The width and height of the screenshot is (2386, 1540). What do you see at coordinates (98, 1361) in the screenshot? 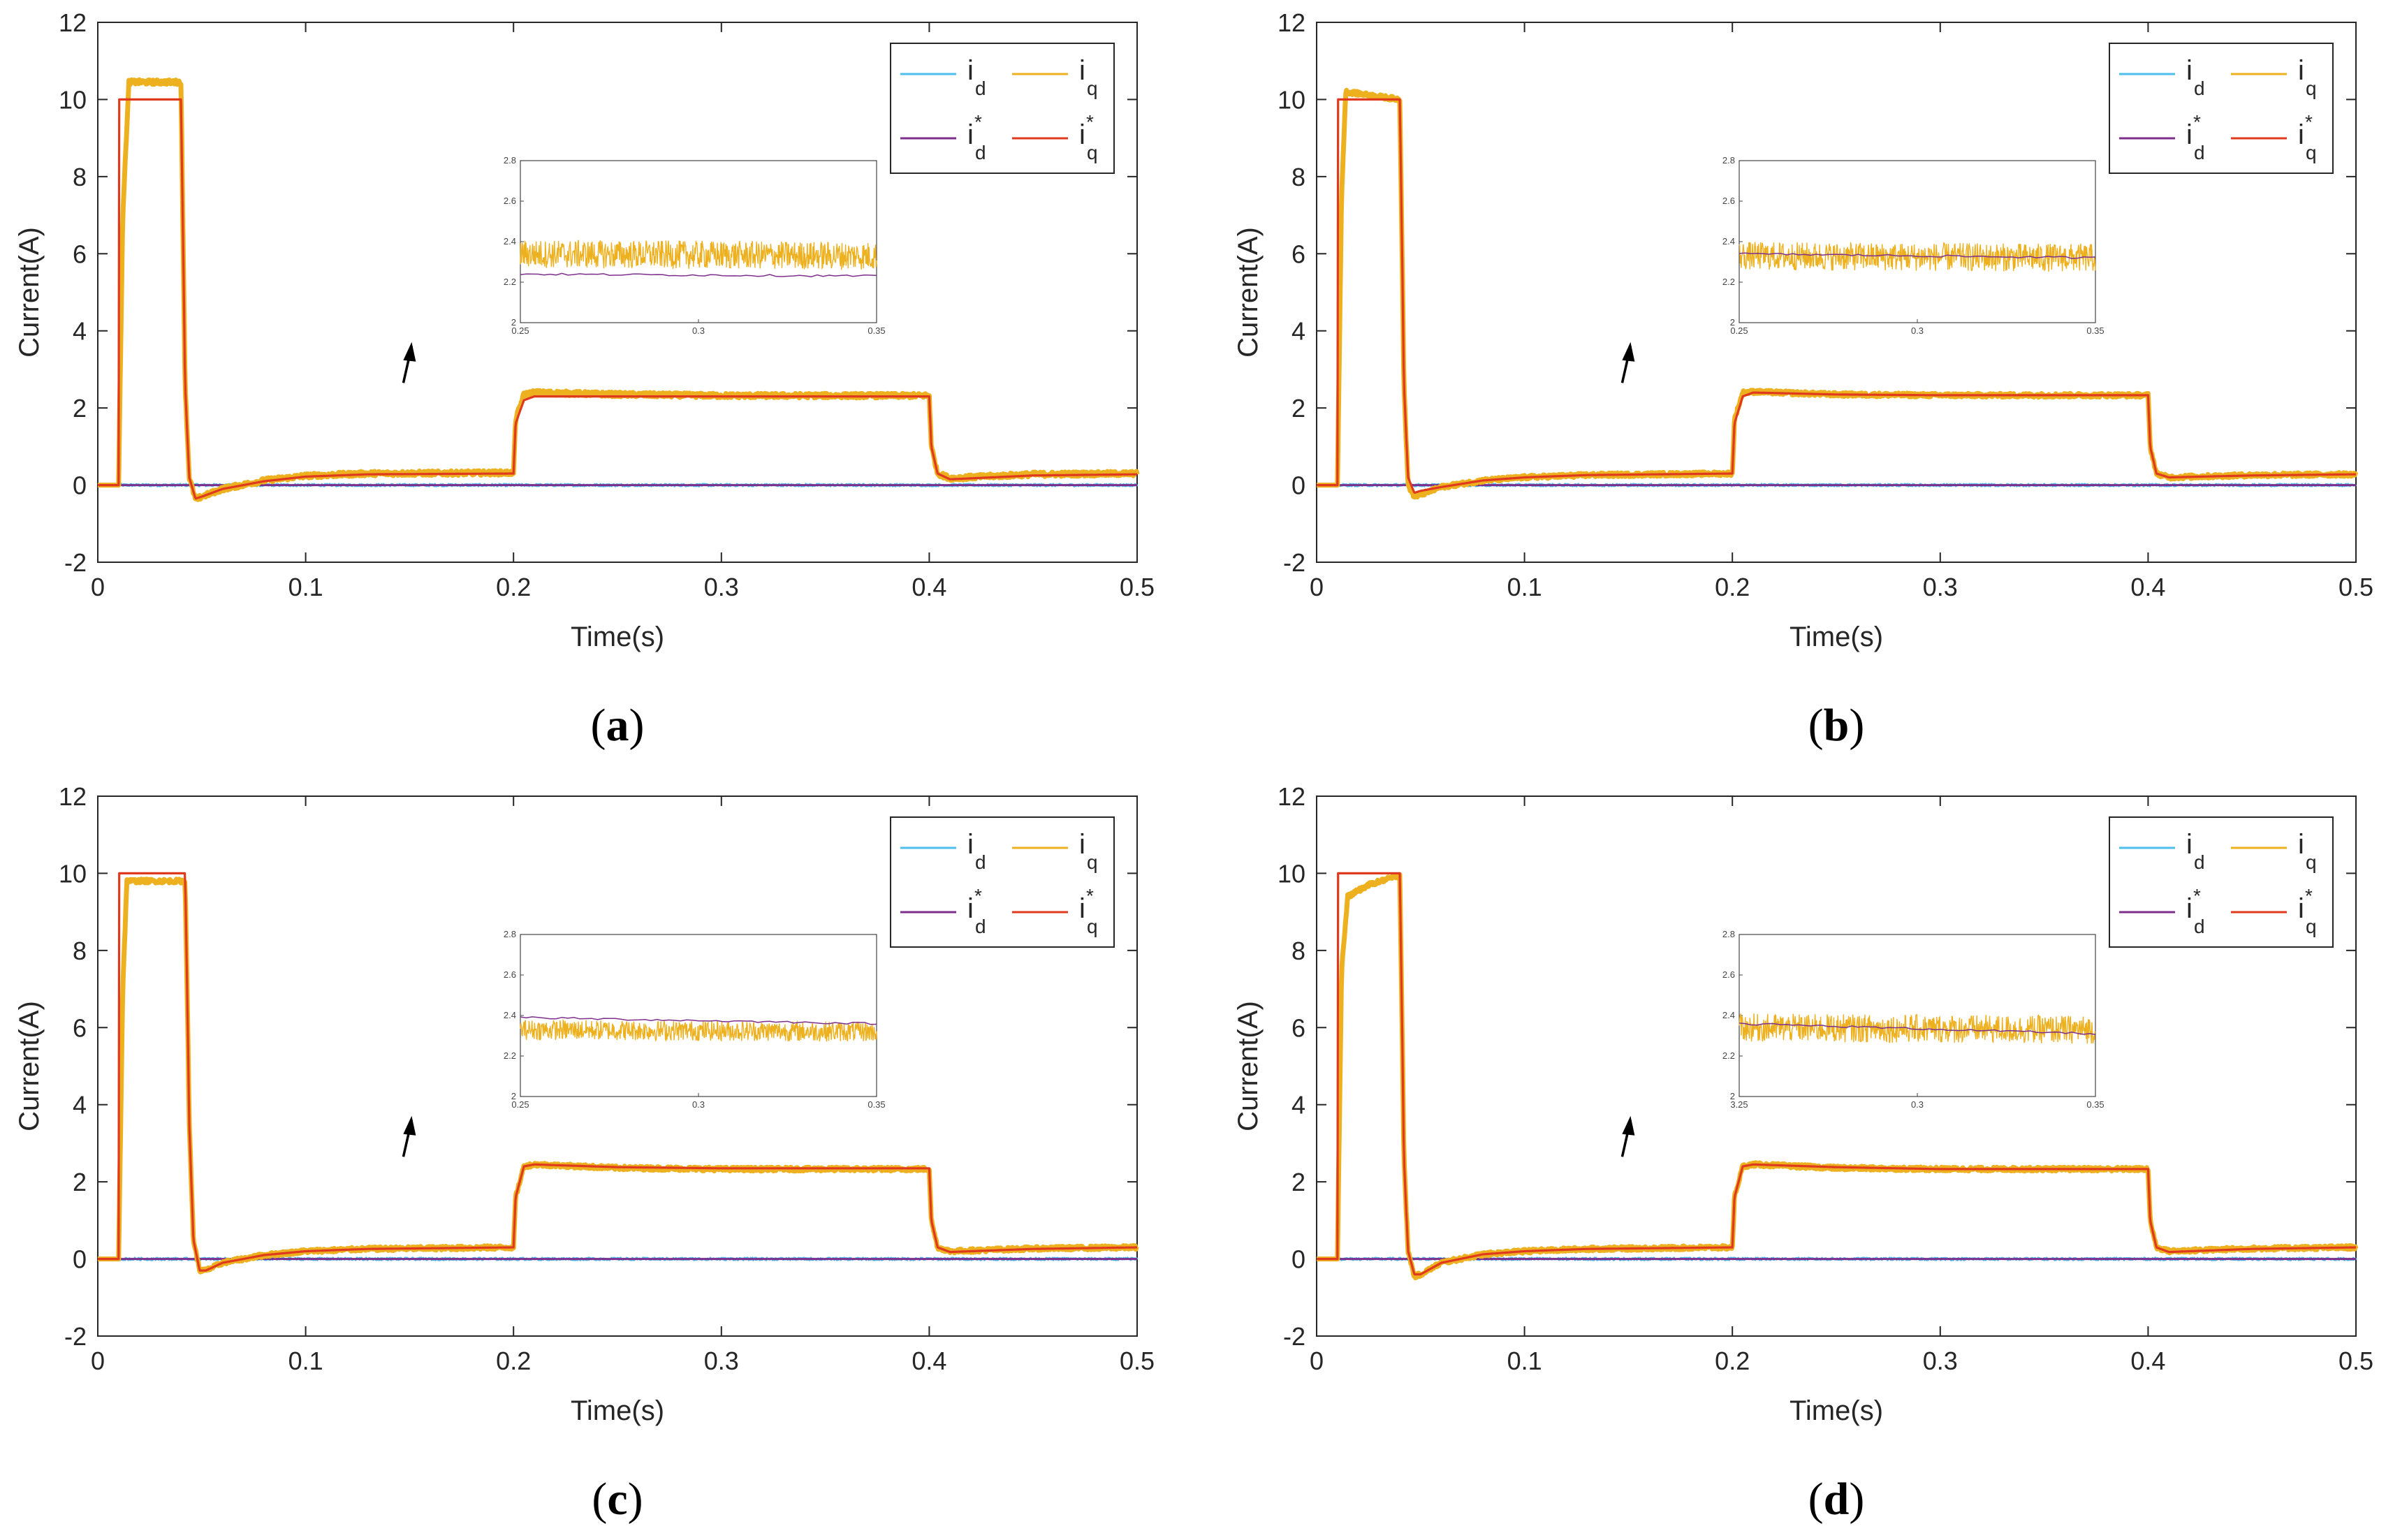
I see `x-tick-label: 0` at bounding box center [98, 1361].